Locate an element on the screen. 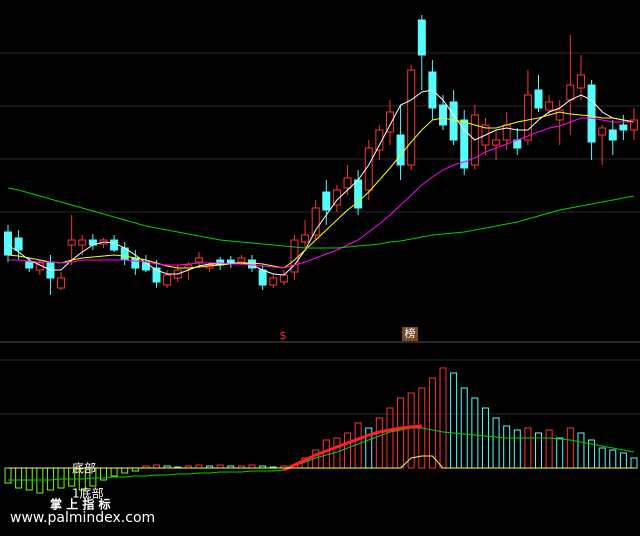 The image size is (640, 536). signal-label: $ is located at coordinates (283, 335).